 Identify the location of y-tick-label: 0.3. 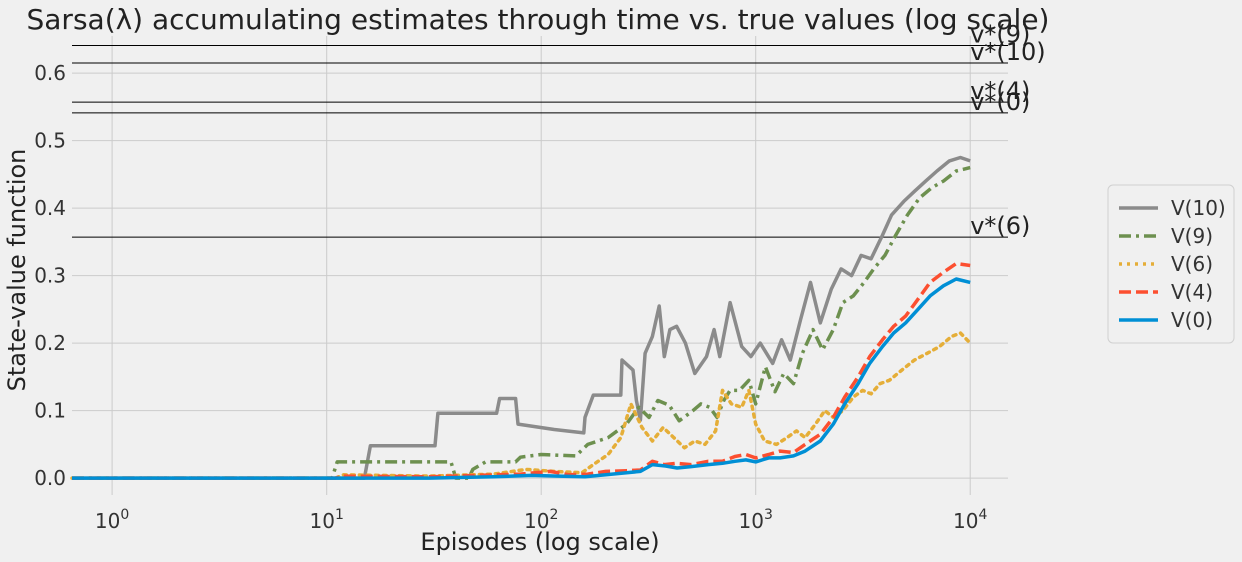
(50, 276).